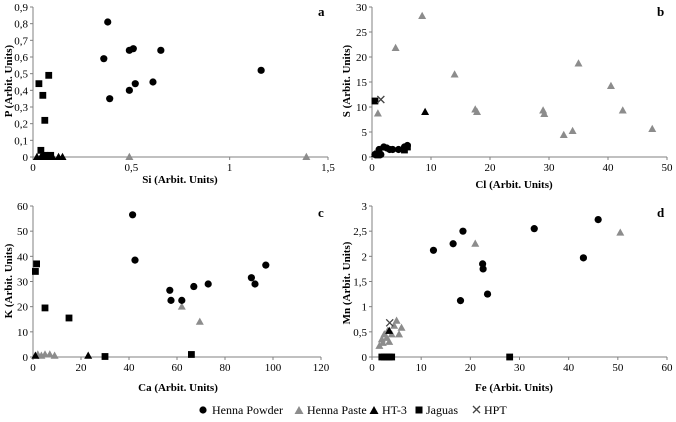 This screenshot has width=676, height=422. What do you see at coordinates (388, 410) in the screenshot?
I see `legend-item-ht3: HT-3` at bounding box center [388, 410].